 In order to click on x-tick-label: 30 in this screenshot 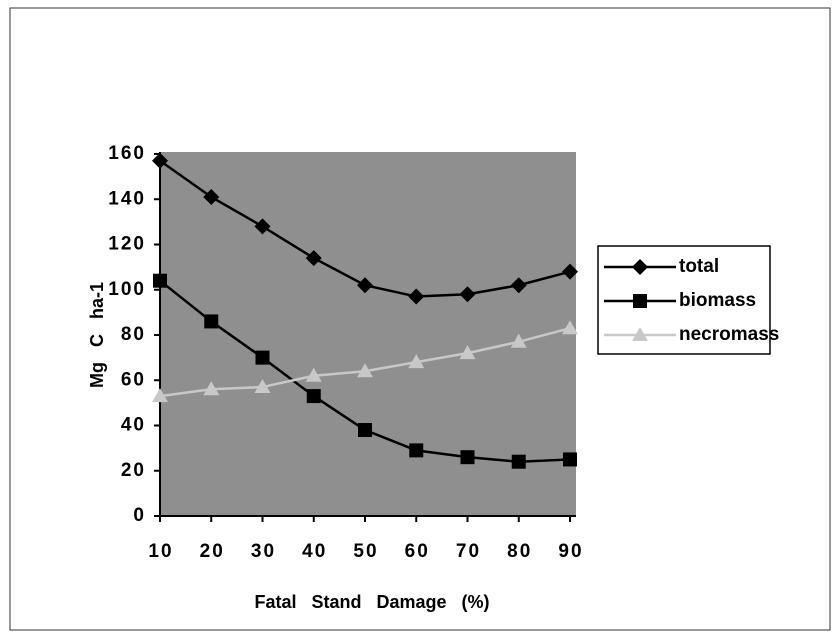, I will do `click(263, 551)`.